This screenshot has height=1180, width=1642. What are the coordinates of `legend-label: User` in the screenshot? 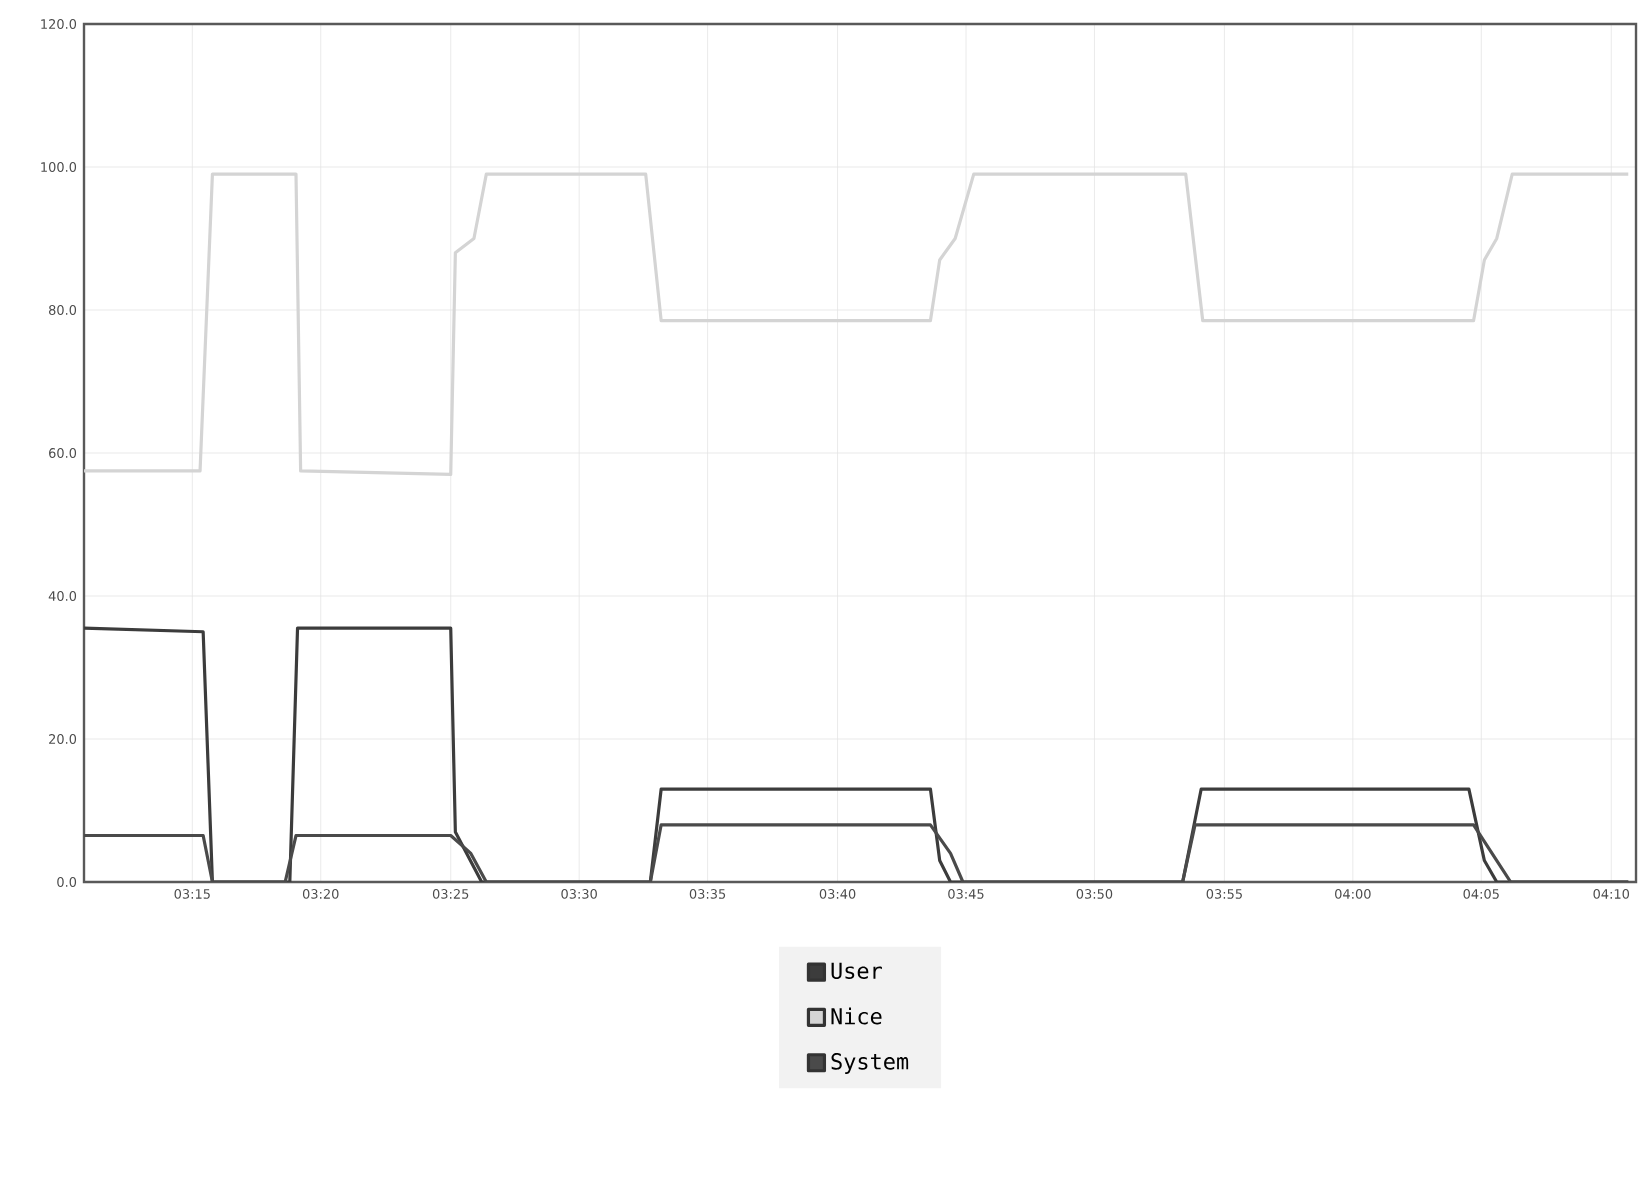 It's located at (856, 970).